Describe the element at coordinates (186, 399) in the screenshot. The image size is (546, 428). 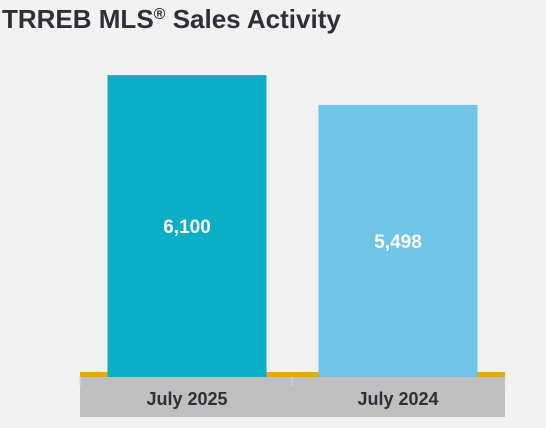
I see `category-label-1: July 2025` at that location.